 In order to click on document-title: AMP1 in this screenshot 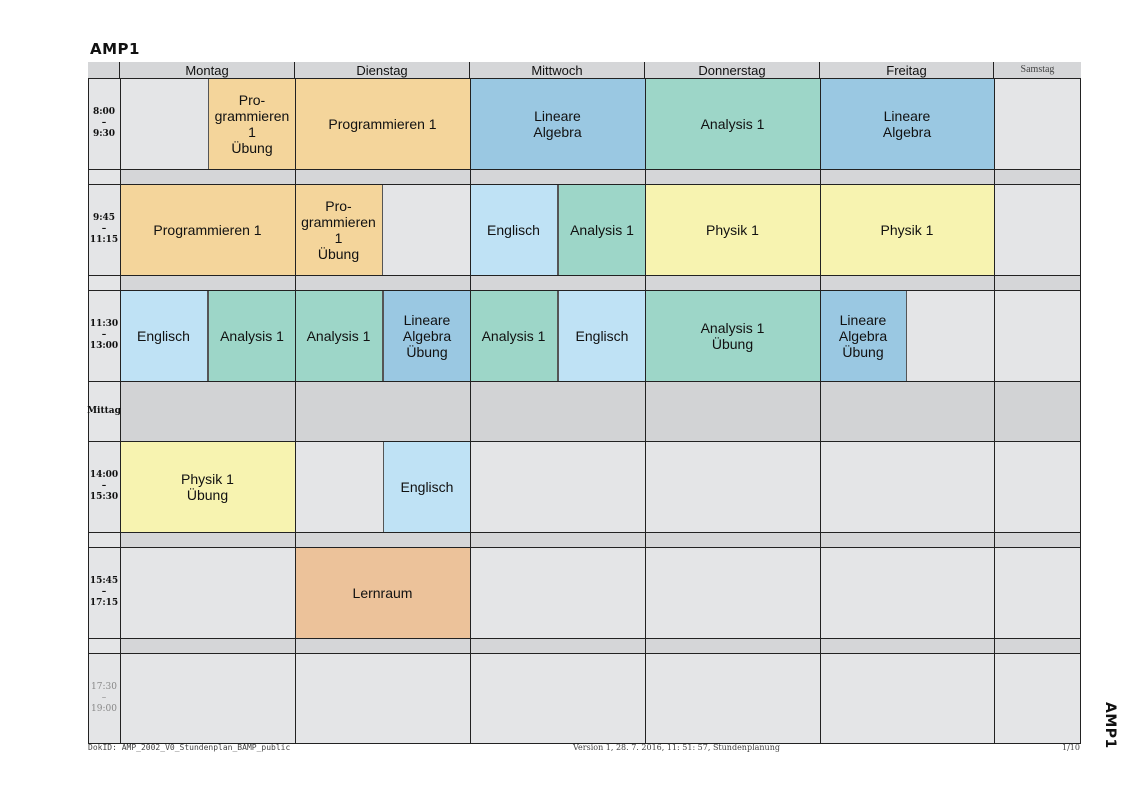, I will do `click(115, 49)`.